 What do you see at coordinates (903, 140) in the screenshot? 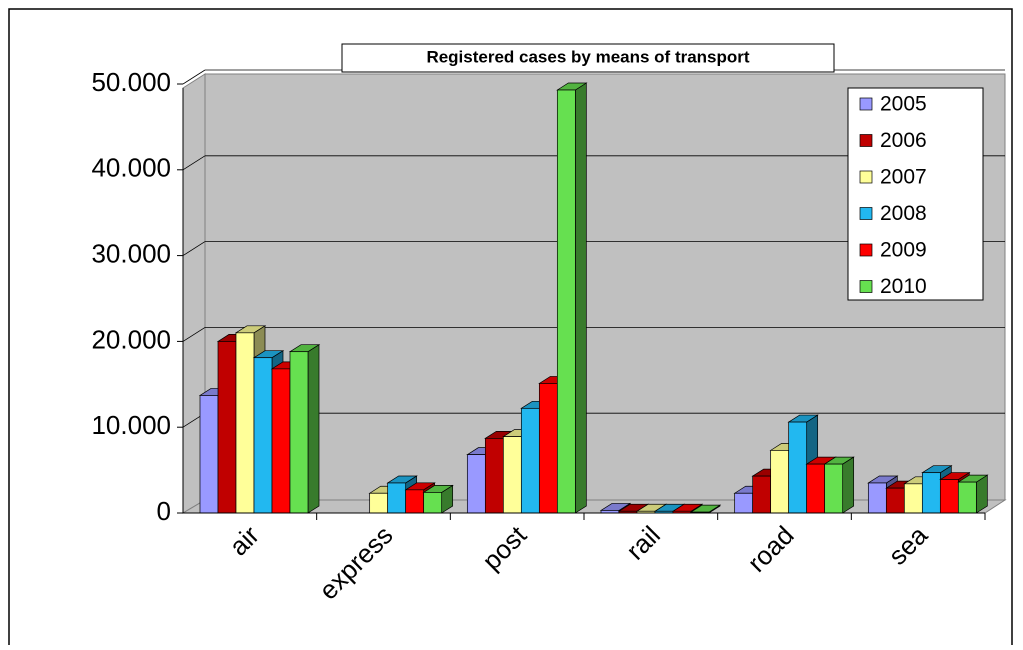
I see `legend-label: 2006` at bounding box center [903, 140].